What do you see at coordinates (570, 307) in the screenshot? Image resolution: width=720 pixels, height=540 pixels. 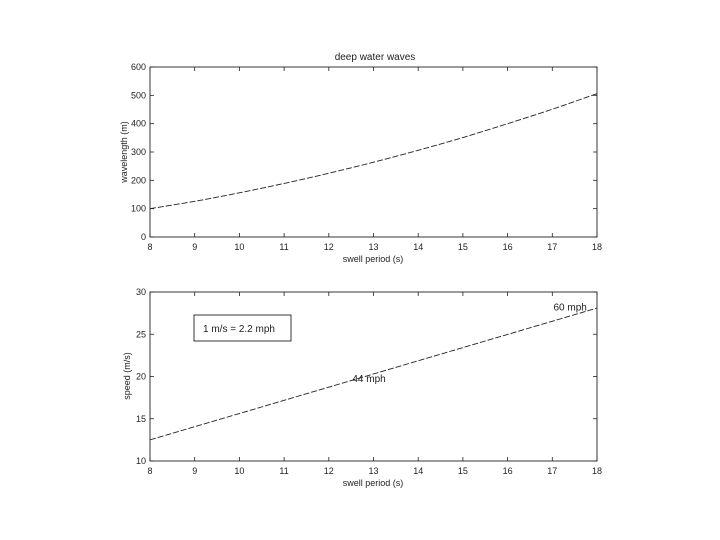 I see `annotation-60-mph: 60 mph` at bounding box center [570, 307].